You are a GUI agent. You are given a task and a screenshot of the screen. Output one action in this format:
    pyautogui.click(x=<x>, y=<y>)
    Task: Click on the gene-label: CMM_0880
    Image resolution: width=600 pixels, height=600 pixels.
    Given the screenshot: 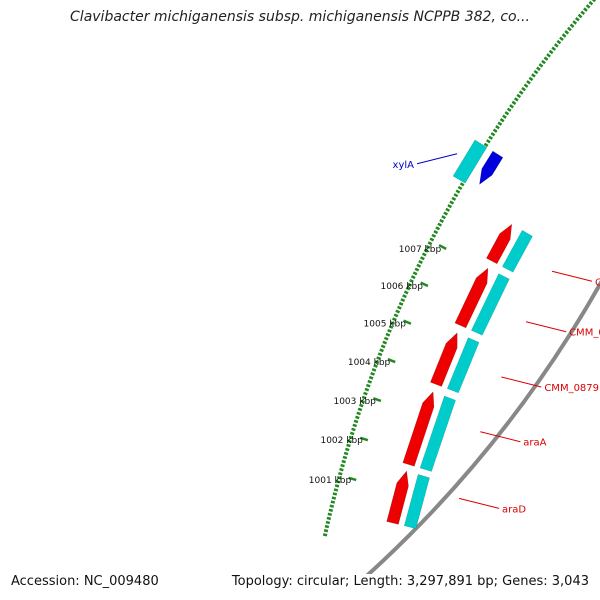 What is the action you would take?
    pyautogui.click(x=584, y=333)
    